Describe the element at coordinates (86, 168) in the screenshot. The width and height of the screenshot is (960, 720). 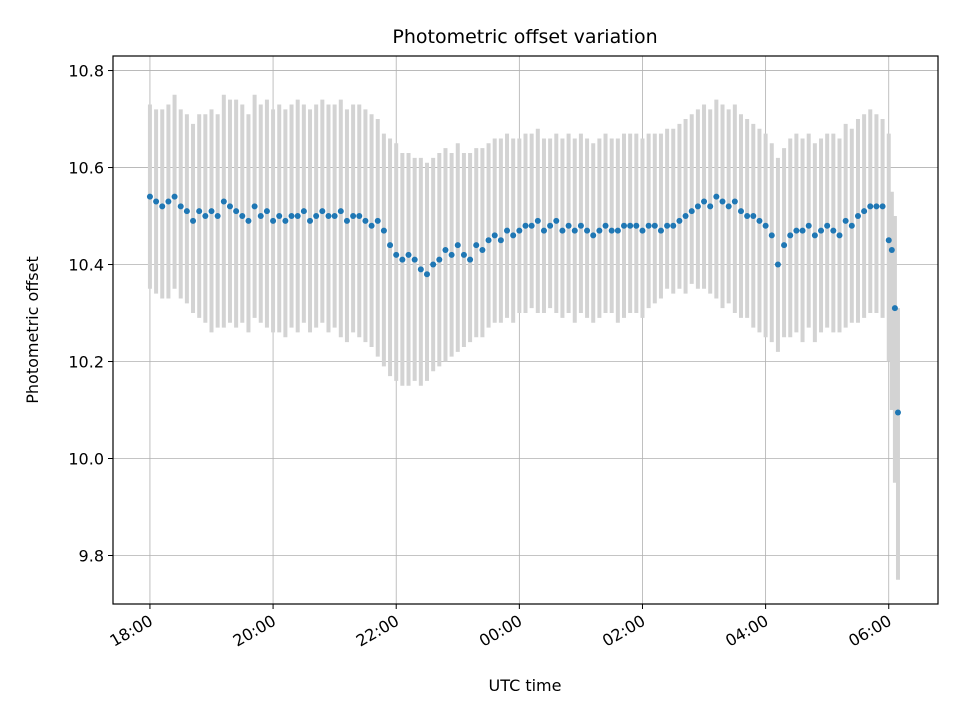
I see `y-tick-label: 10.6` at that location.